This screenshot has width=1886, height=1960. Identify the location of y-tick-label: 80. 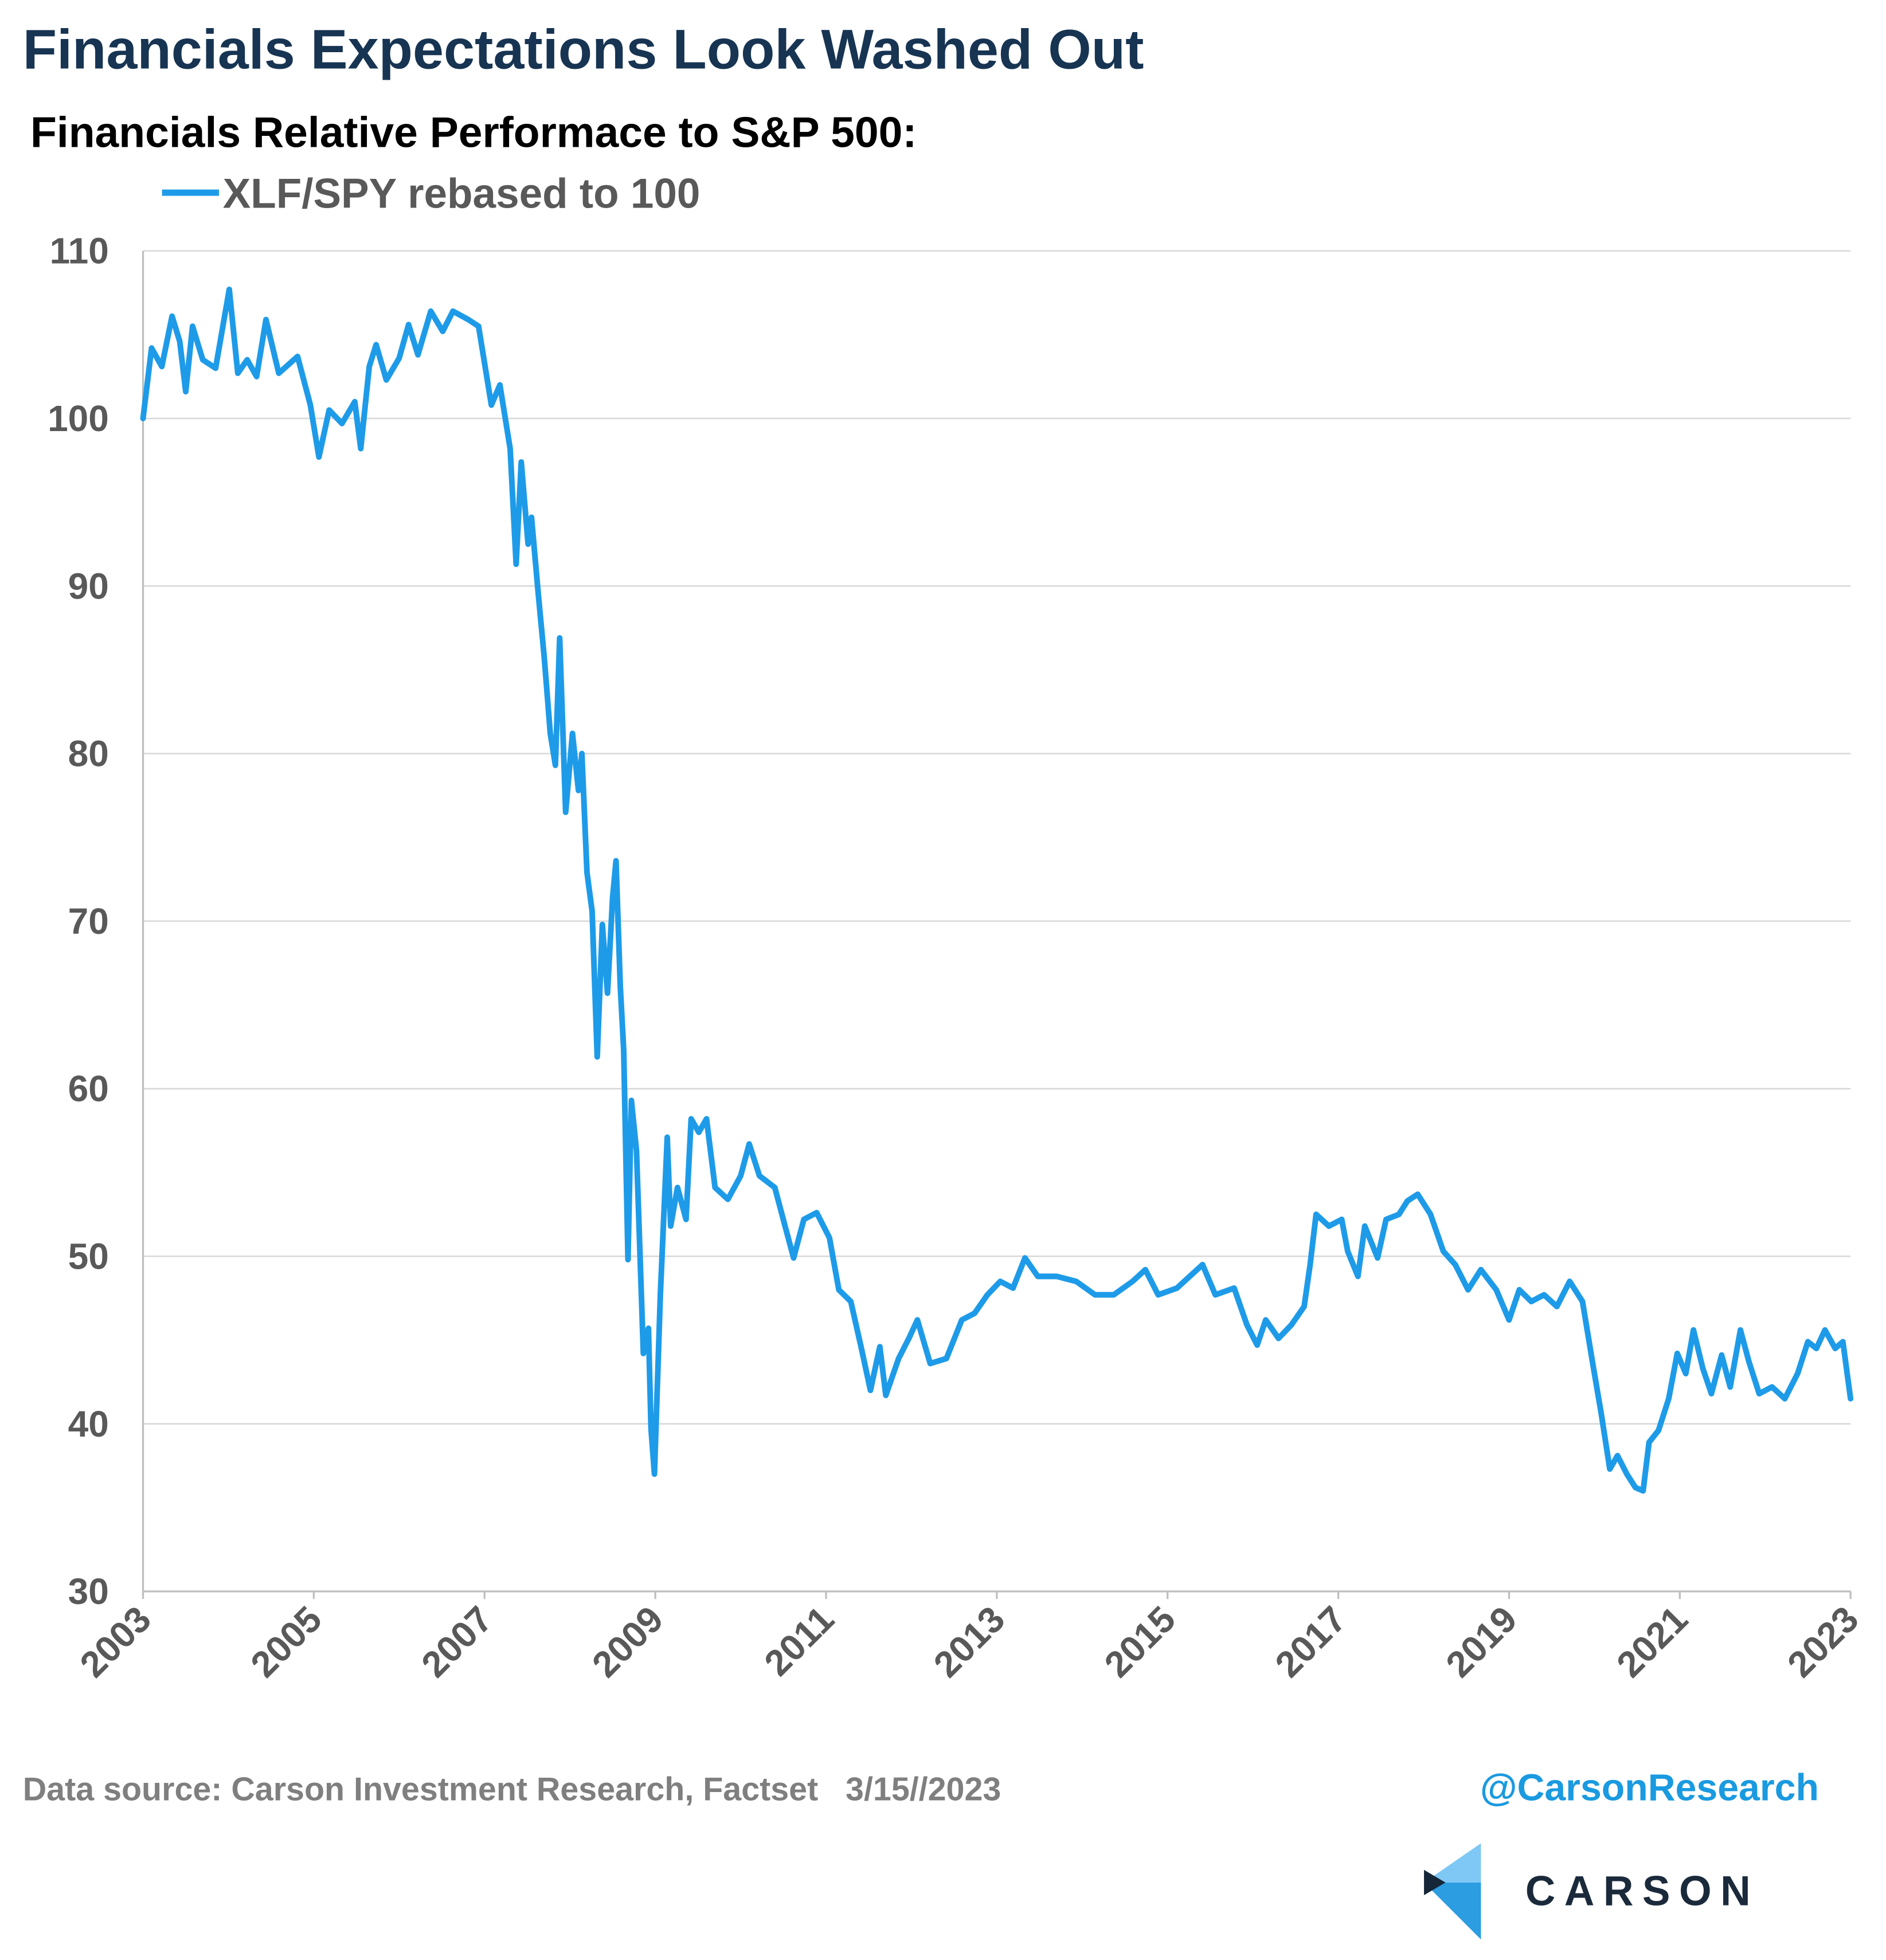
(88, 753).